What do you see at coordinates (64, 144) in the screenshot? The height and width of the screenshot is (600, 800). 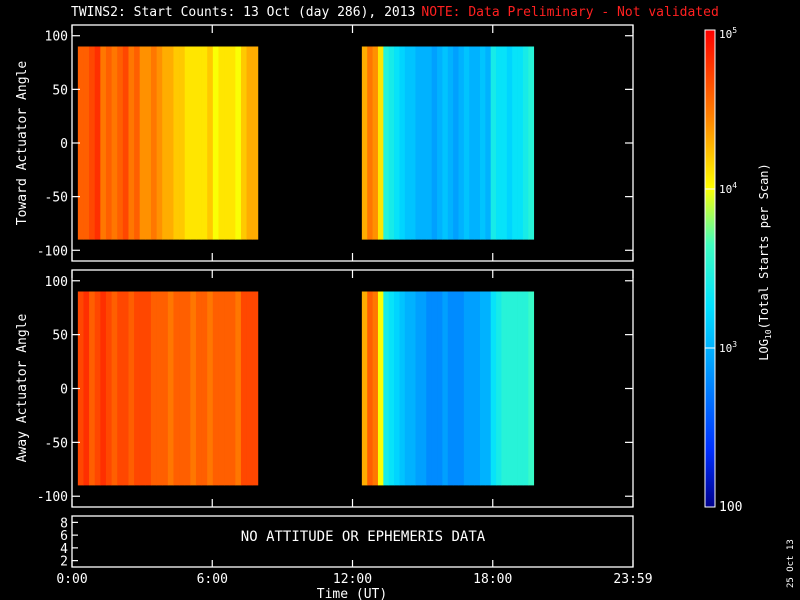 I see `y-tick-label: 0` at bounding box center [64, 144].